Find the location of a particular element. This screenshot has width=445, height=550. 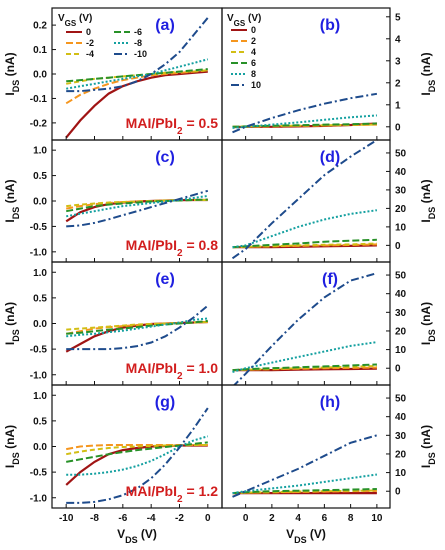

legend-entry-vgs-10: 10 is located at coordinates (256, 85).